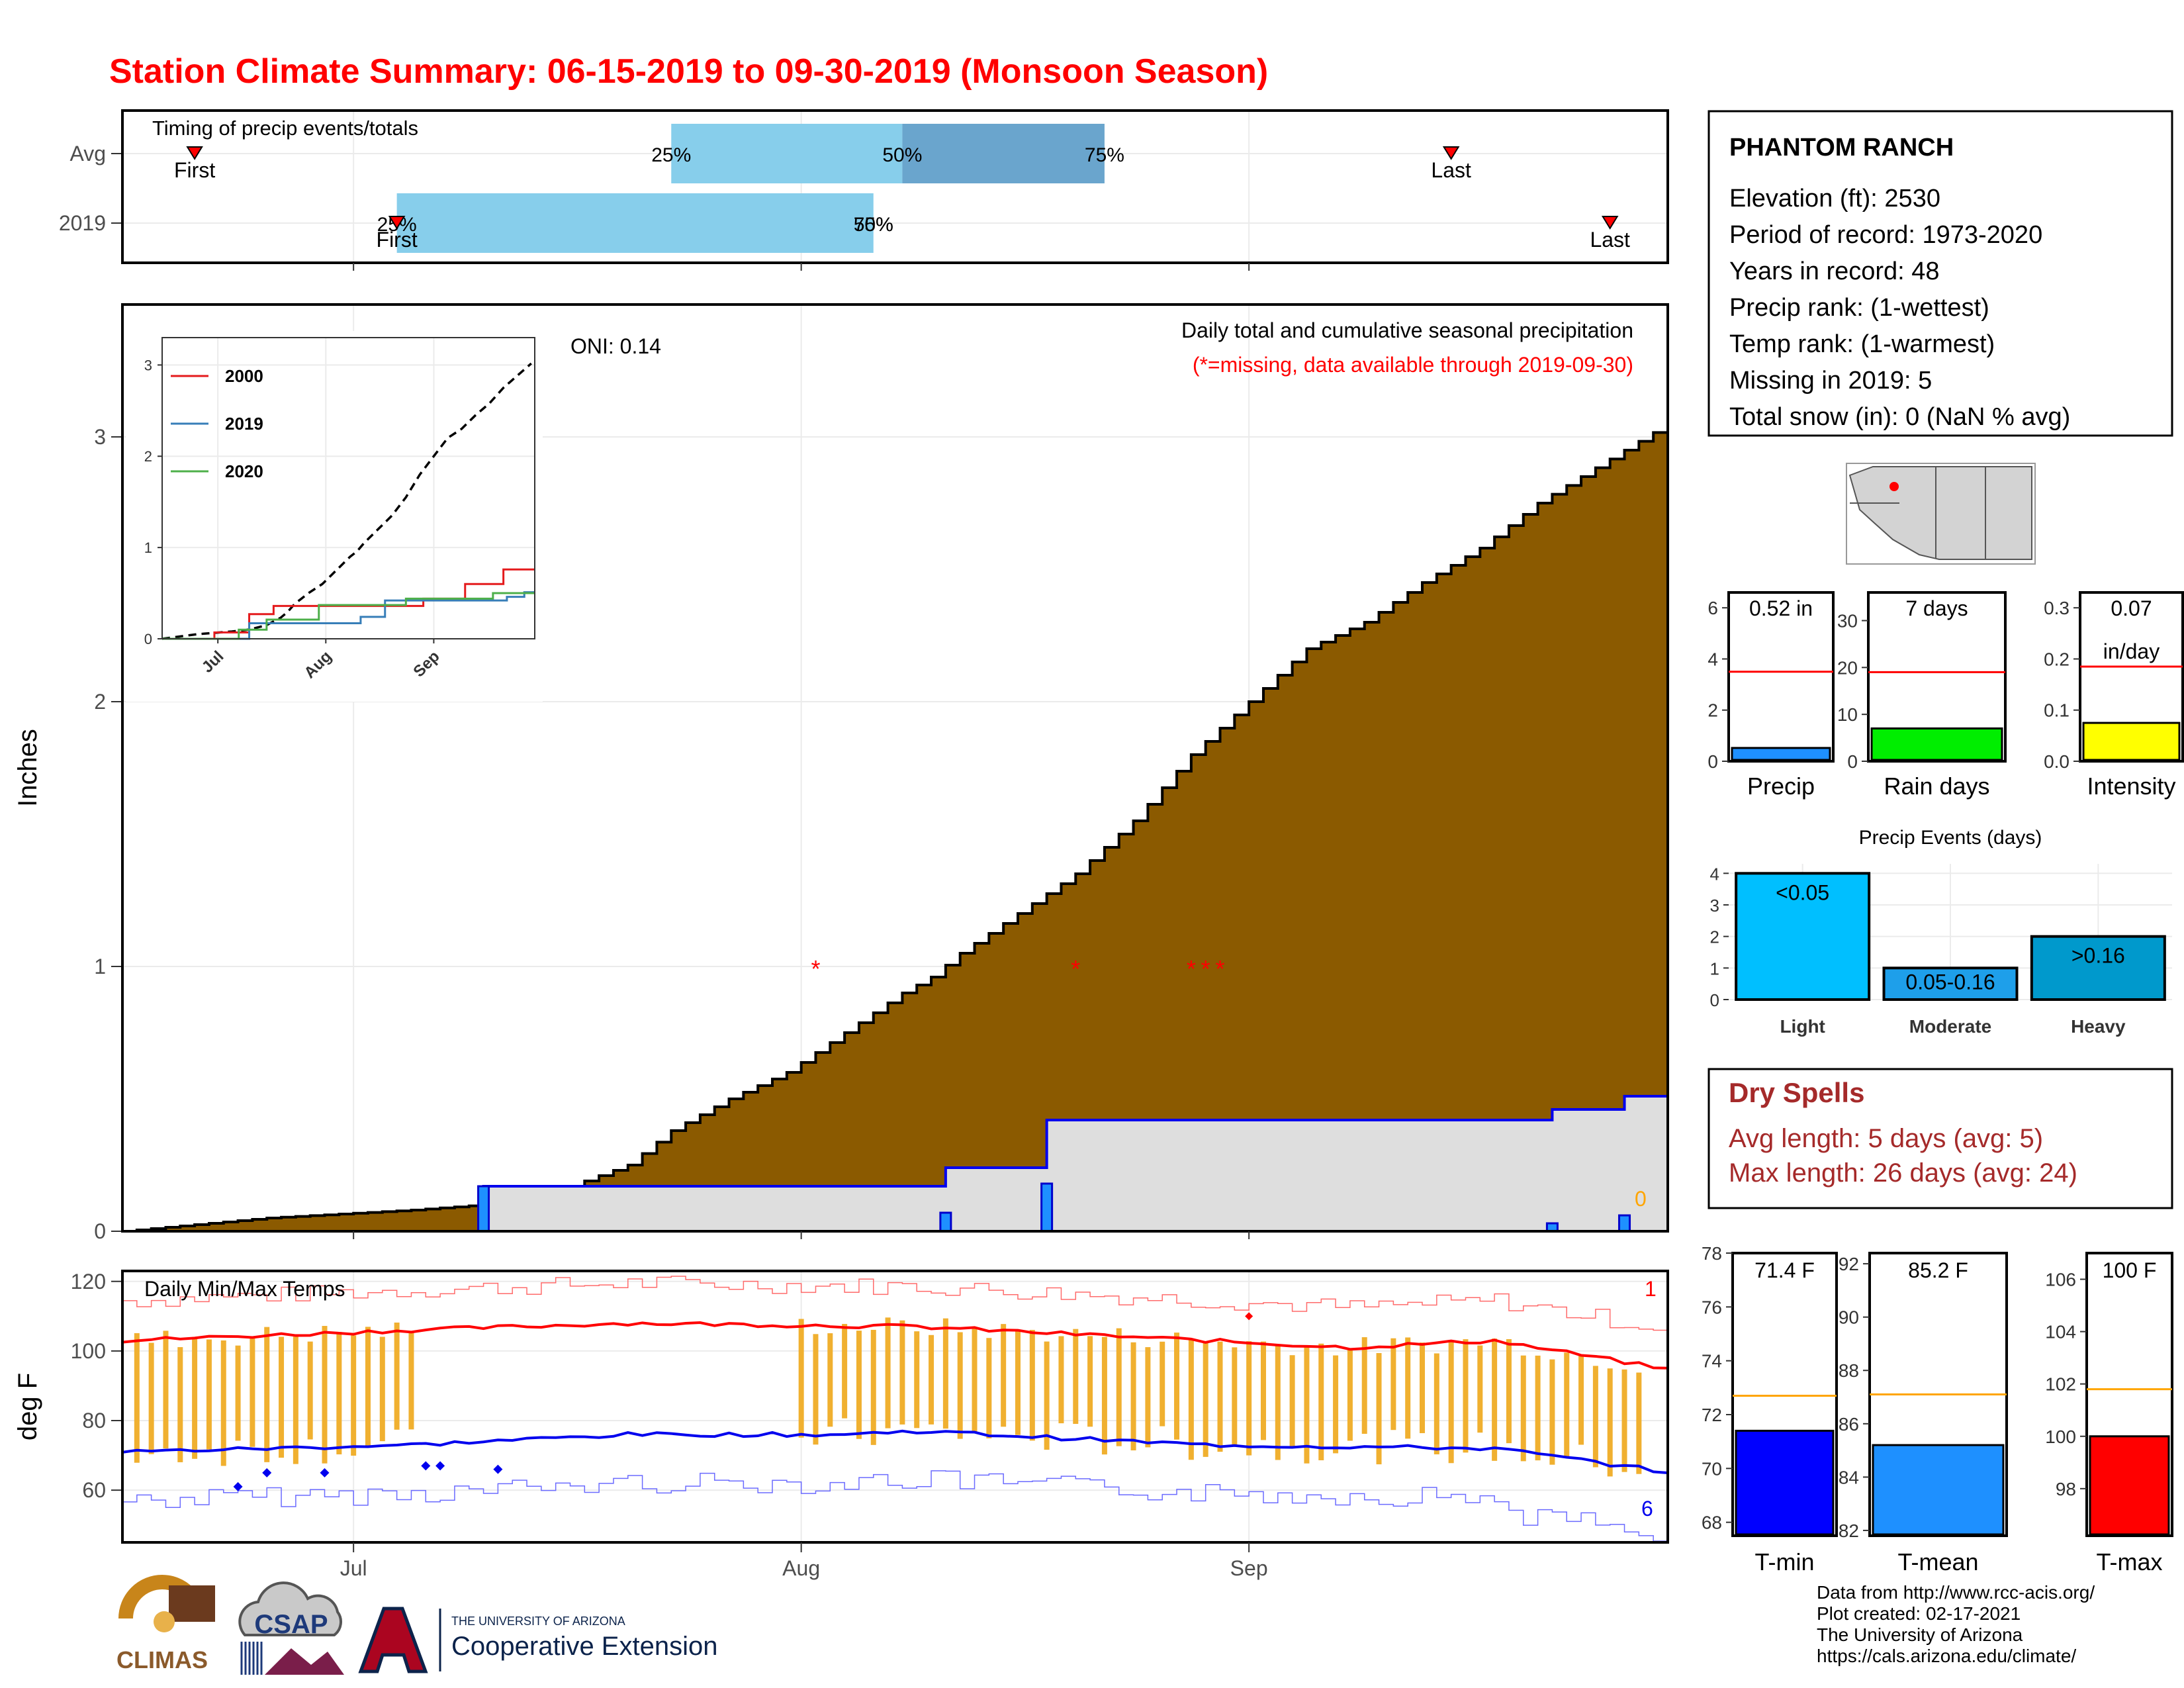 This screenshot has height=1688, width=2184. Describe the element at coordinates (100, 966) in the screenshot. I see `precip-y-tick-label: 1` at that location.